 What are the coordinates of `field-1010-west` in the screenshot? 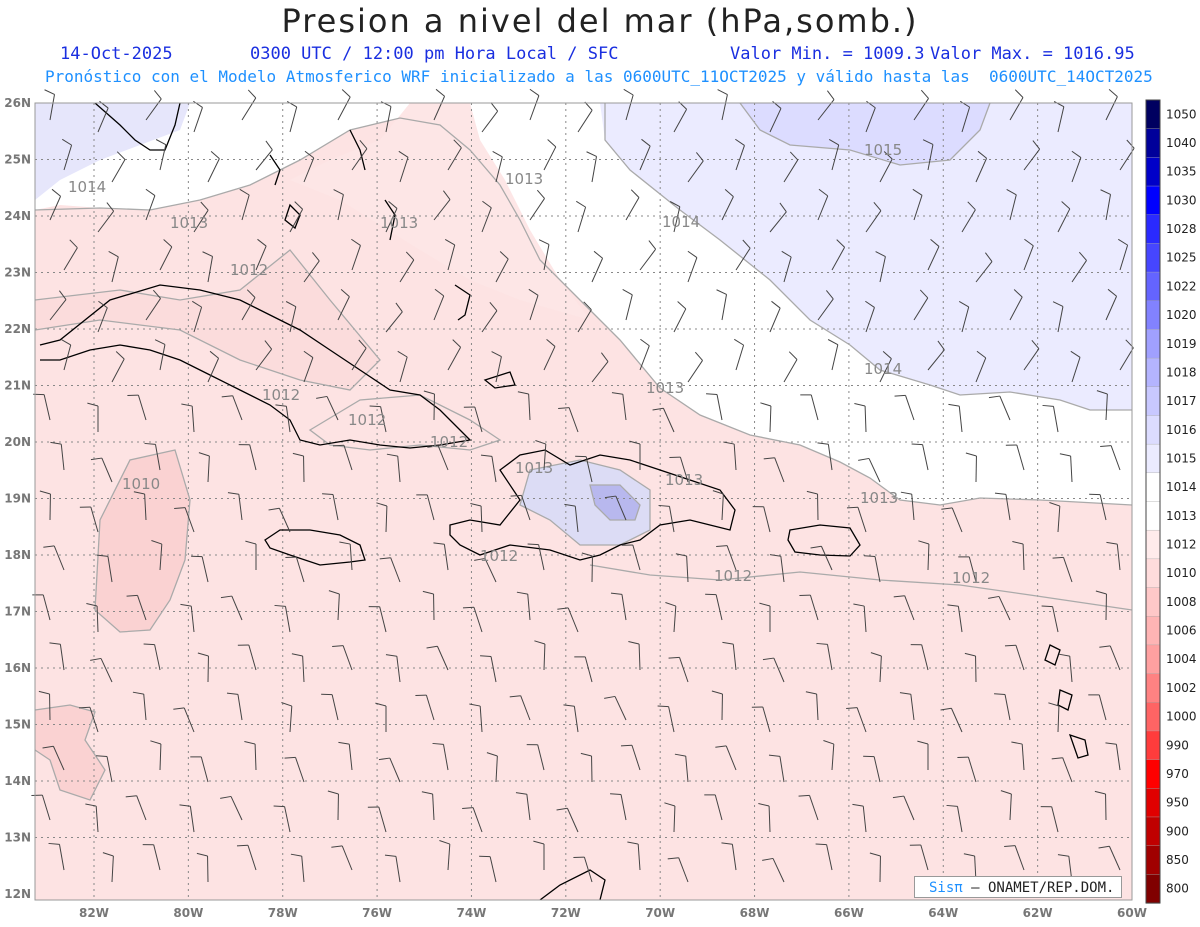 It's located at (142, 541).